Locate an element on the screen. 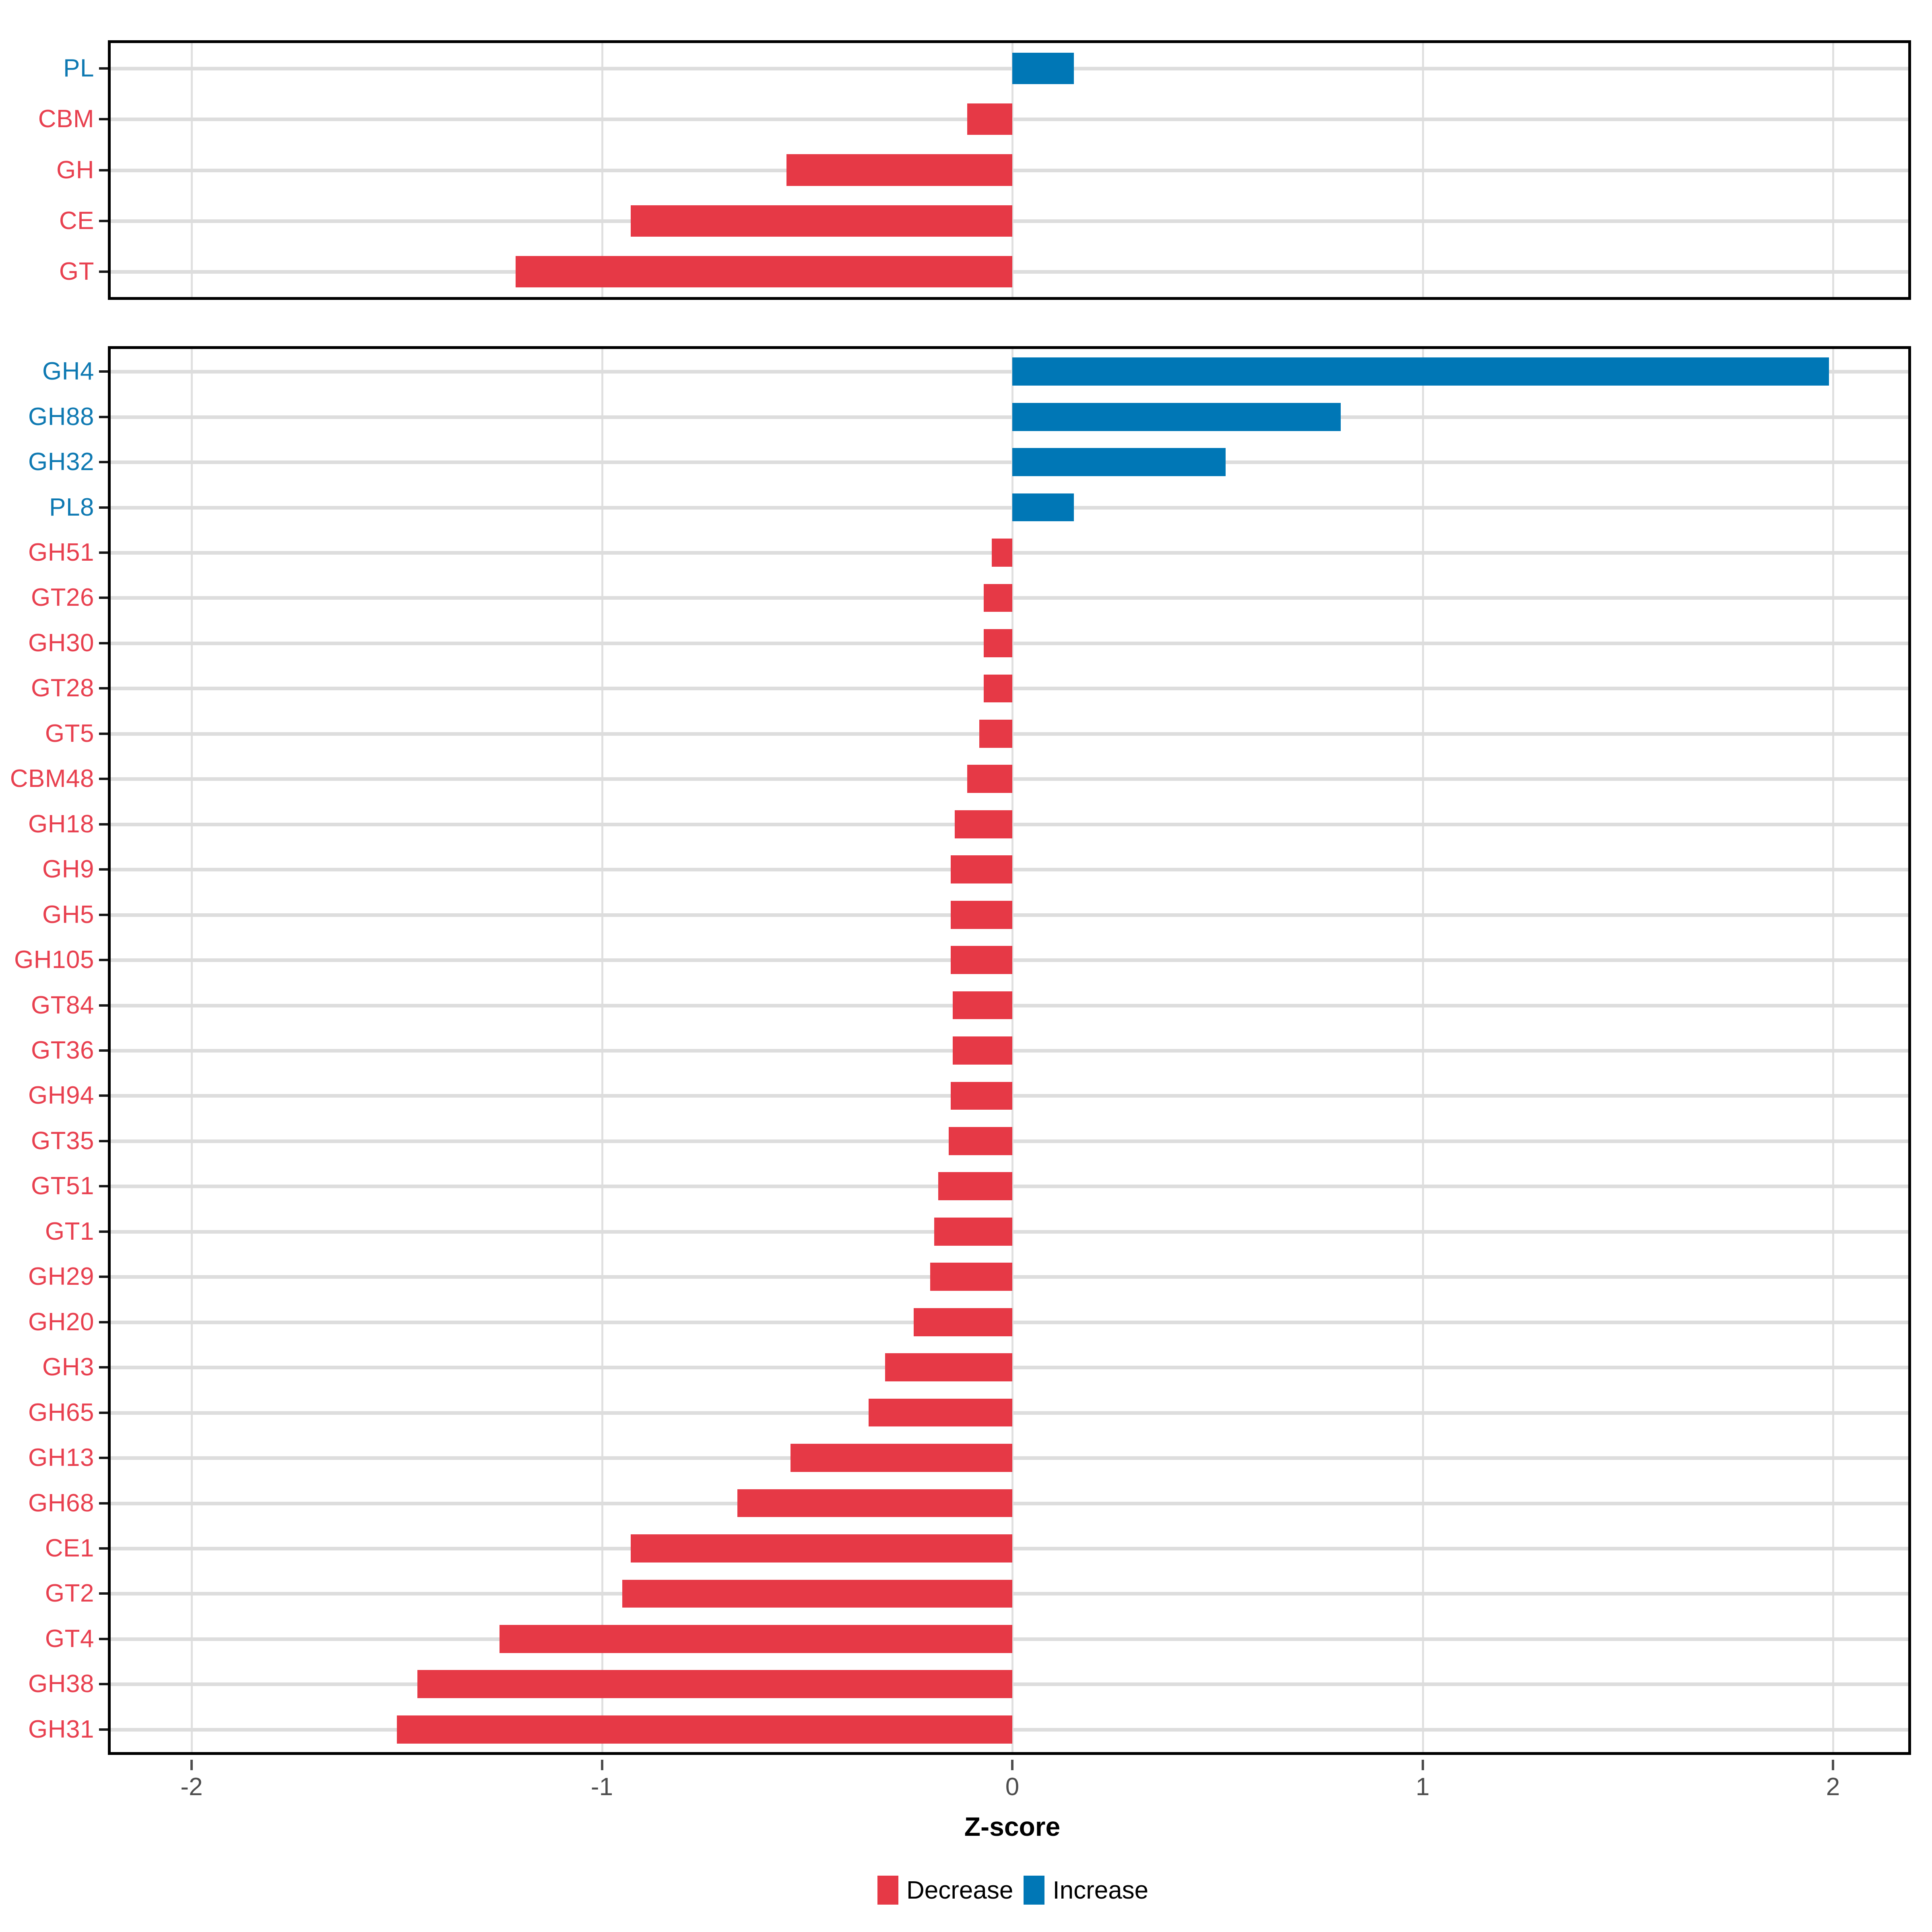  y-axis-label-GH68: GH68 is located at coordinates (61, 1503).